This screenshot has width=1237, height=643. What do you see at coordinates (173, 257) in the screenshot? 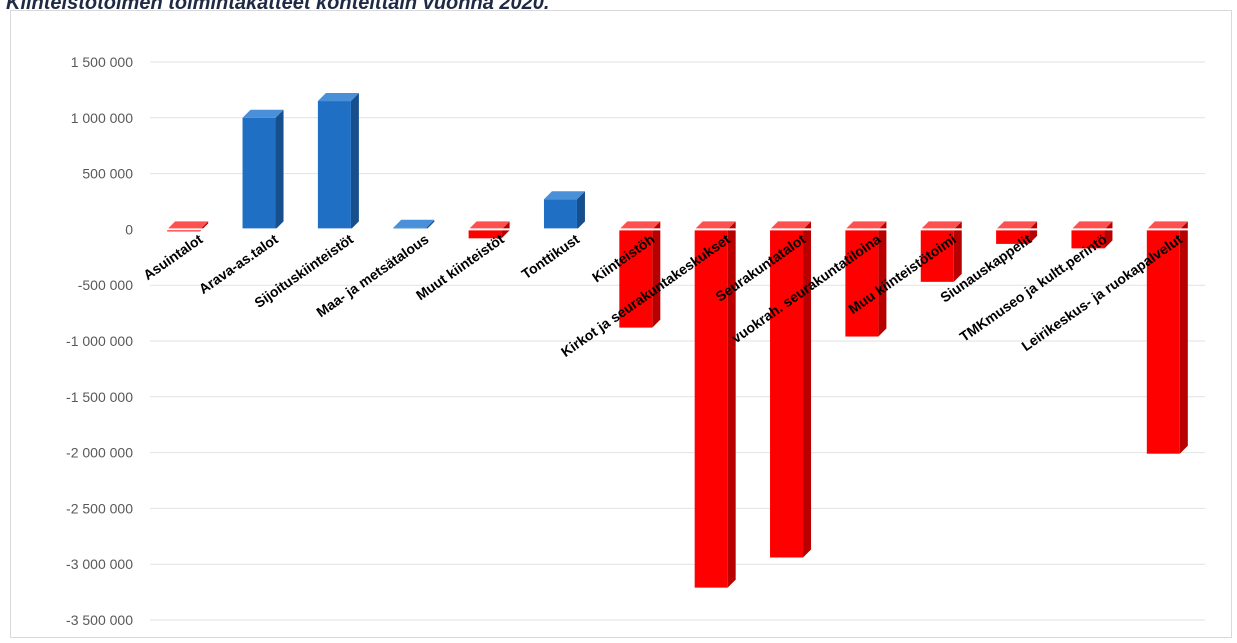
I see `category-label: Asuintalot` at bounding box center [173, 257].